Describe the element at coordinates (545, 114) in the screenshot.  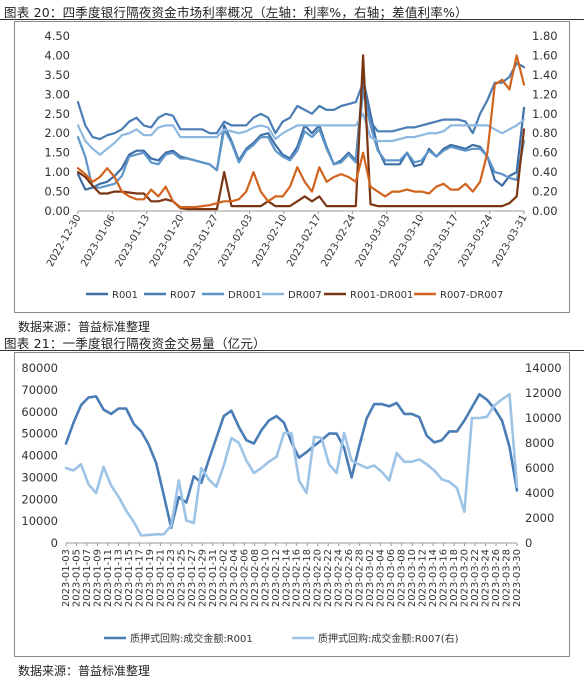
I see `fig1-y-right-tick: 1.00` at that location.